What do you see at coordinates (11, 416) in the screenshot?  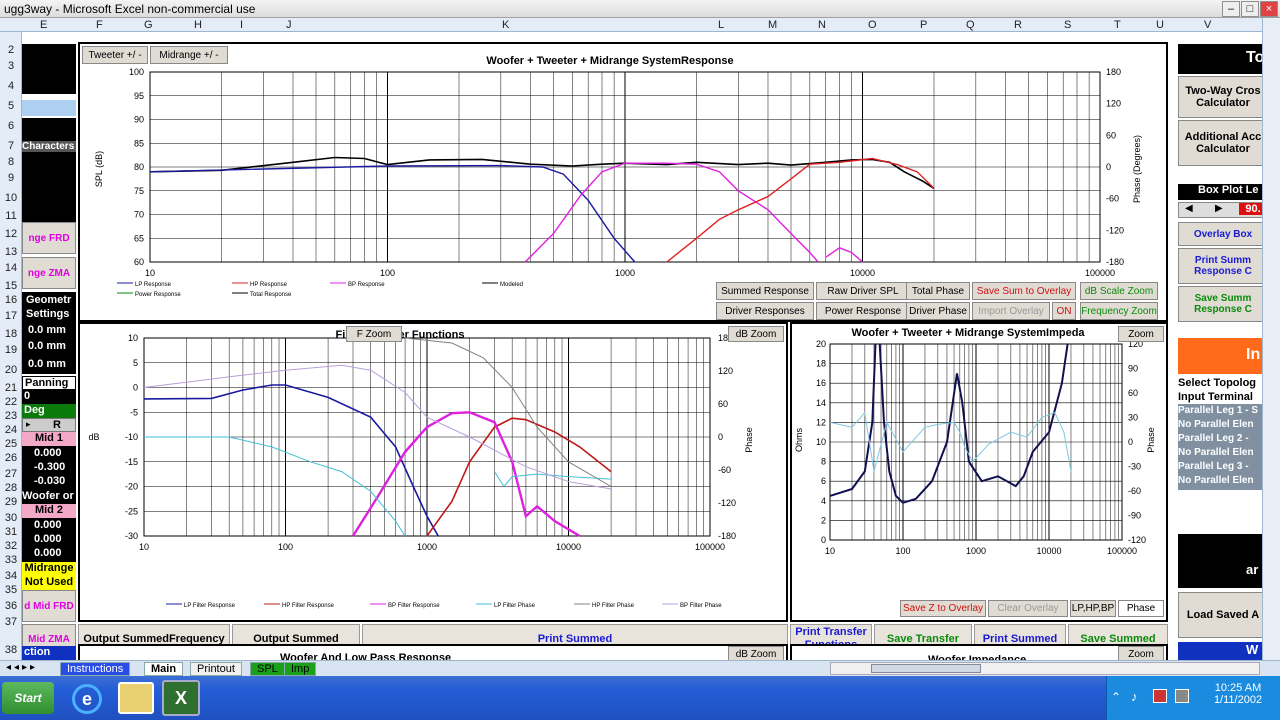 I see `row-header: 23` at bounding box center [11, 416].